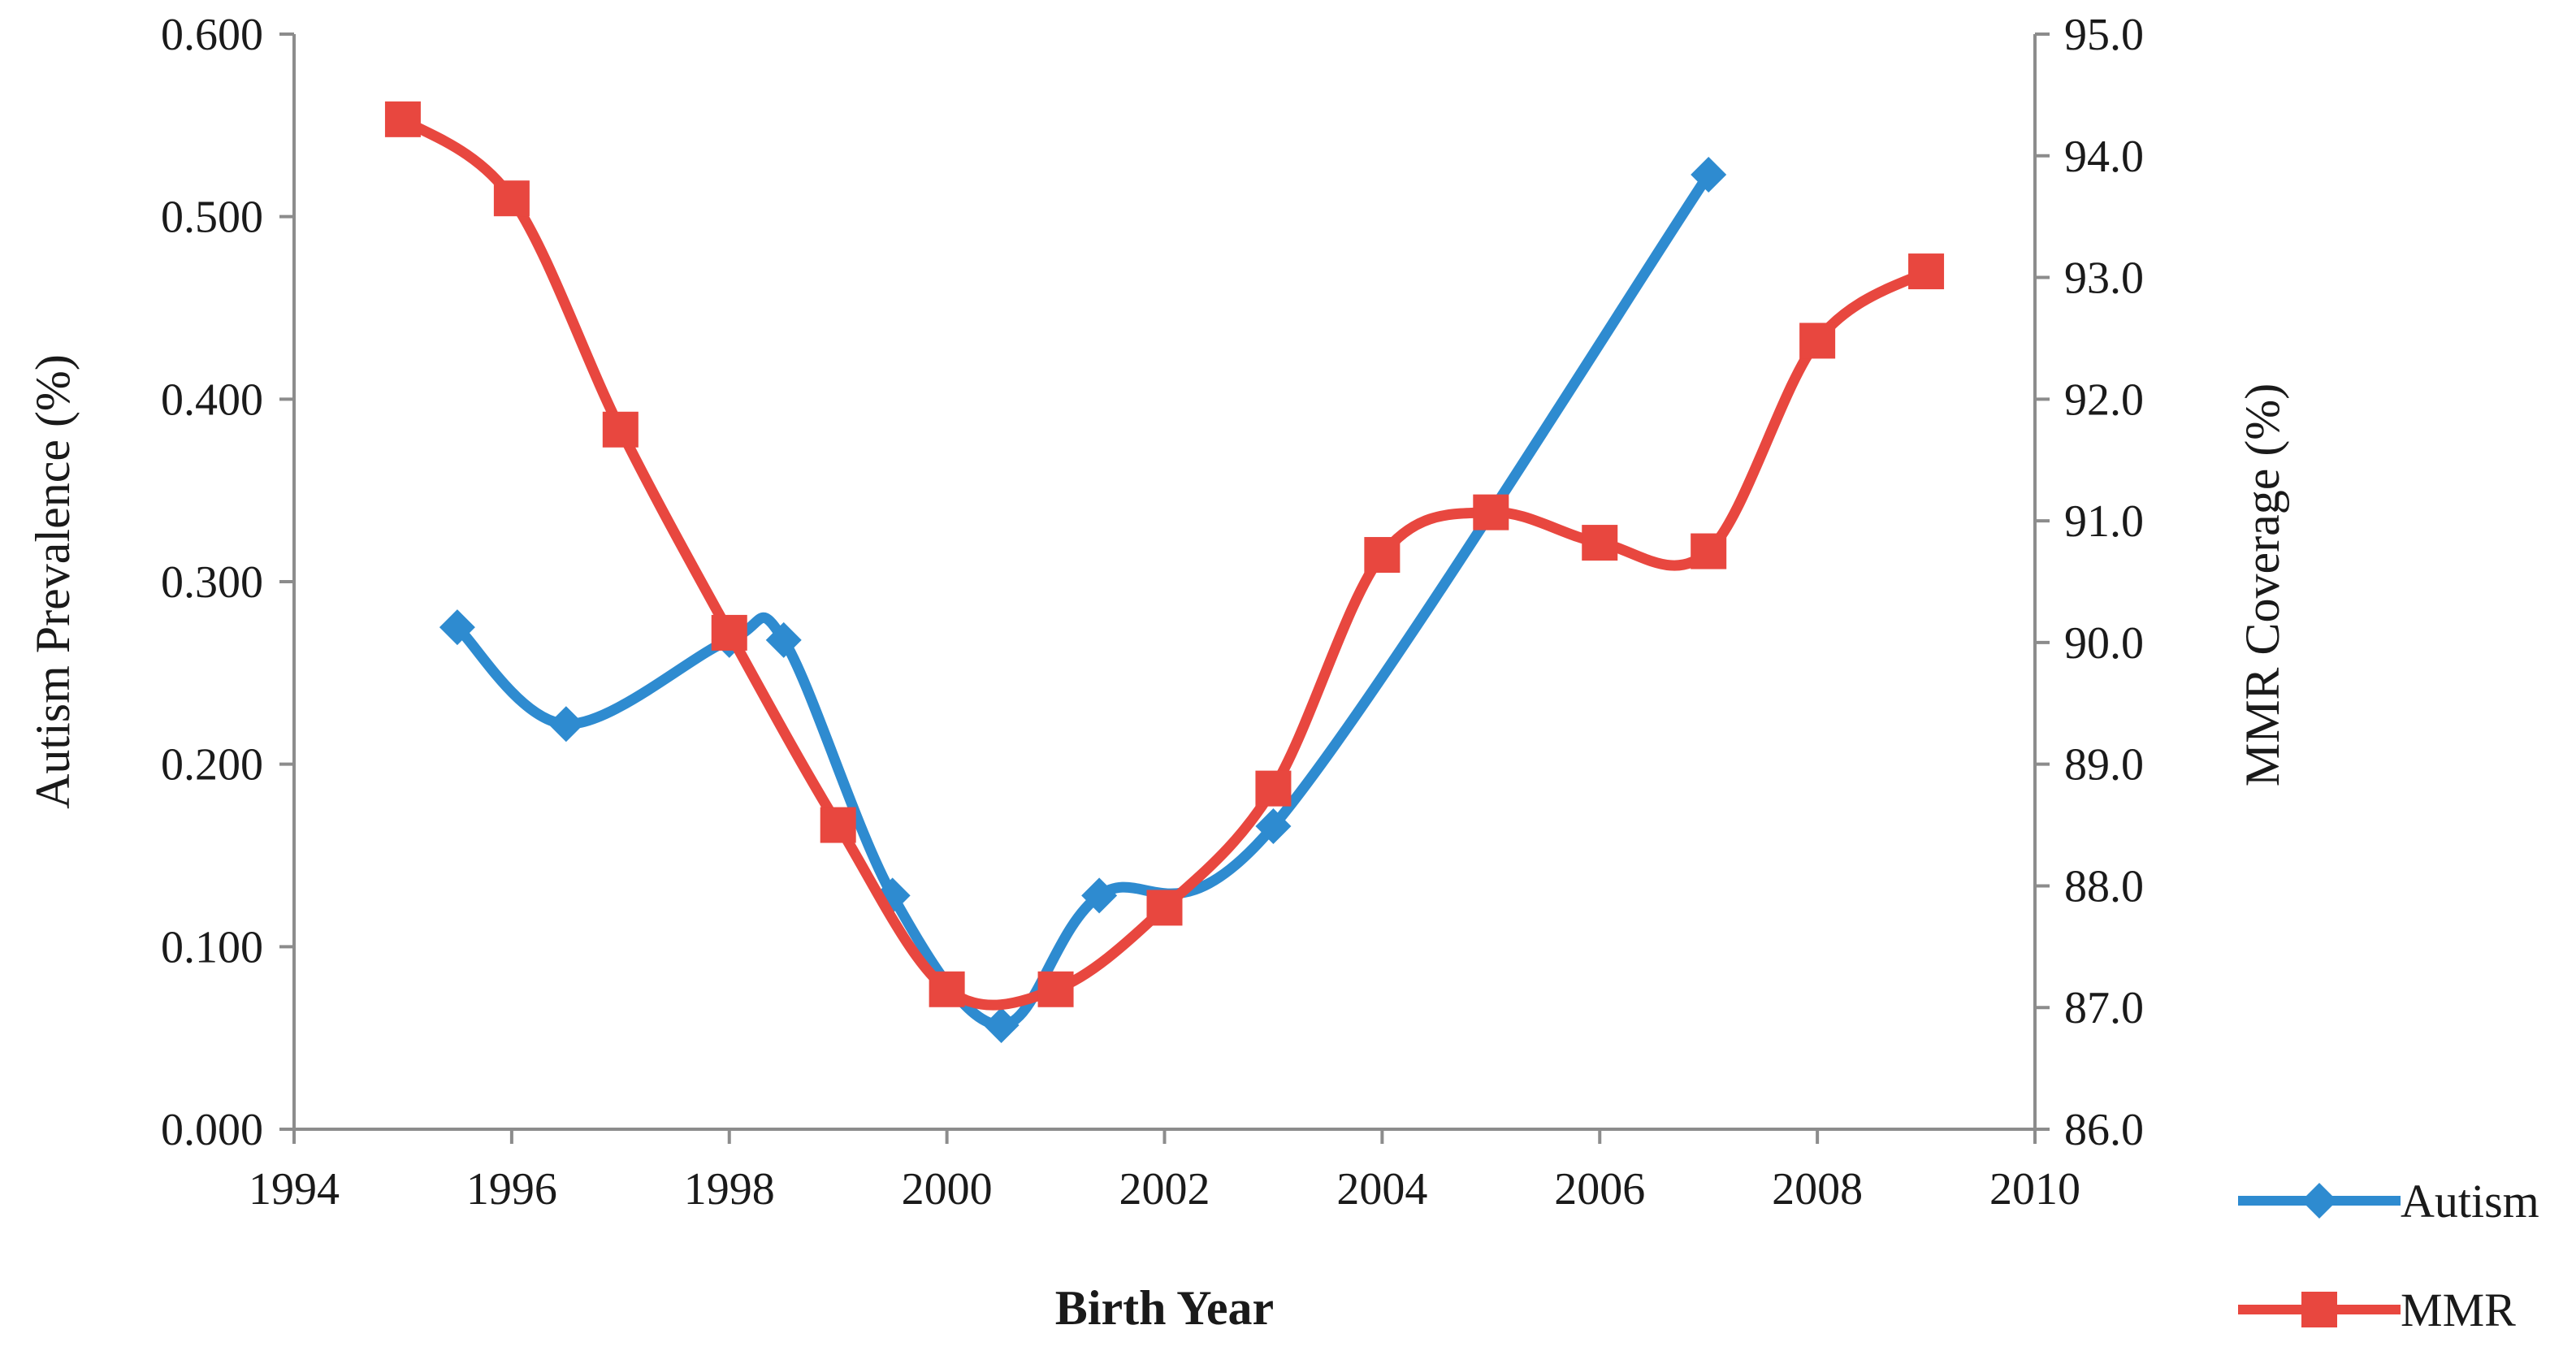  What do you see at coordinates (2104, 400) in the screenshot?
I see `right-y-tick-label: 92.0` at bounding box center [2104, 400].